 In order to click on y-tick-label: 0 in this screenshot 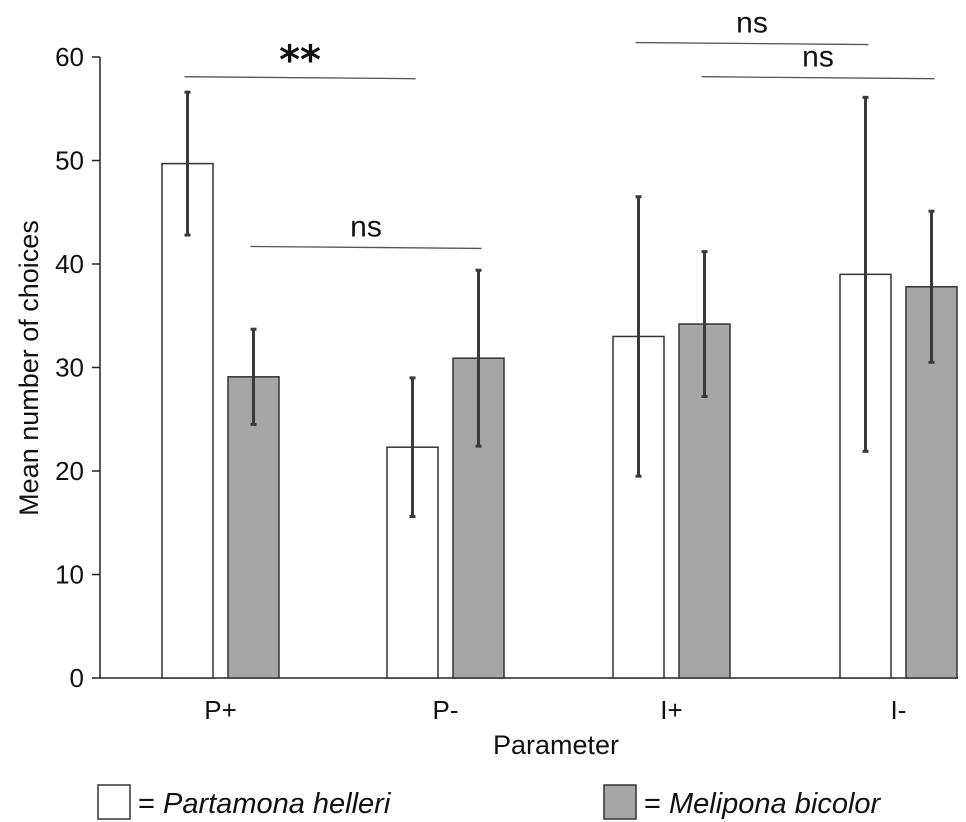, I will do `click(77, 678)`.